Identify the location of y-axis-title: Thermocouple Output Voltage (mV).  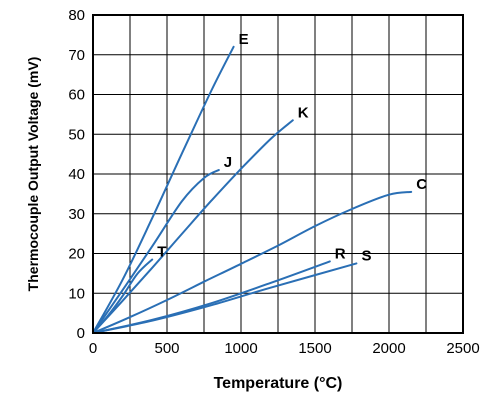
(33, 174).